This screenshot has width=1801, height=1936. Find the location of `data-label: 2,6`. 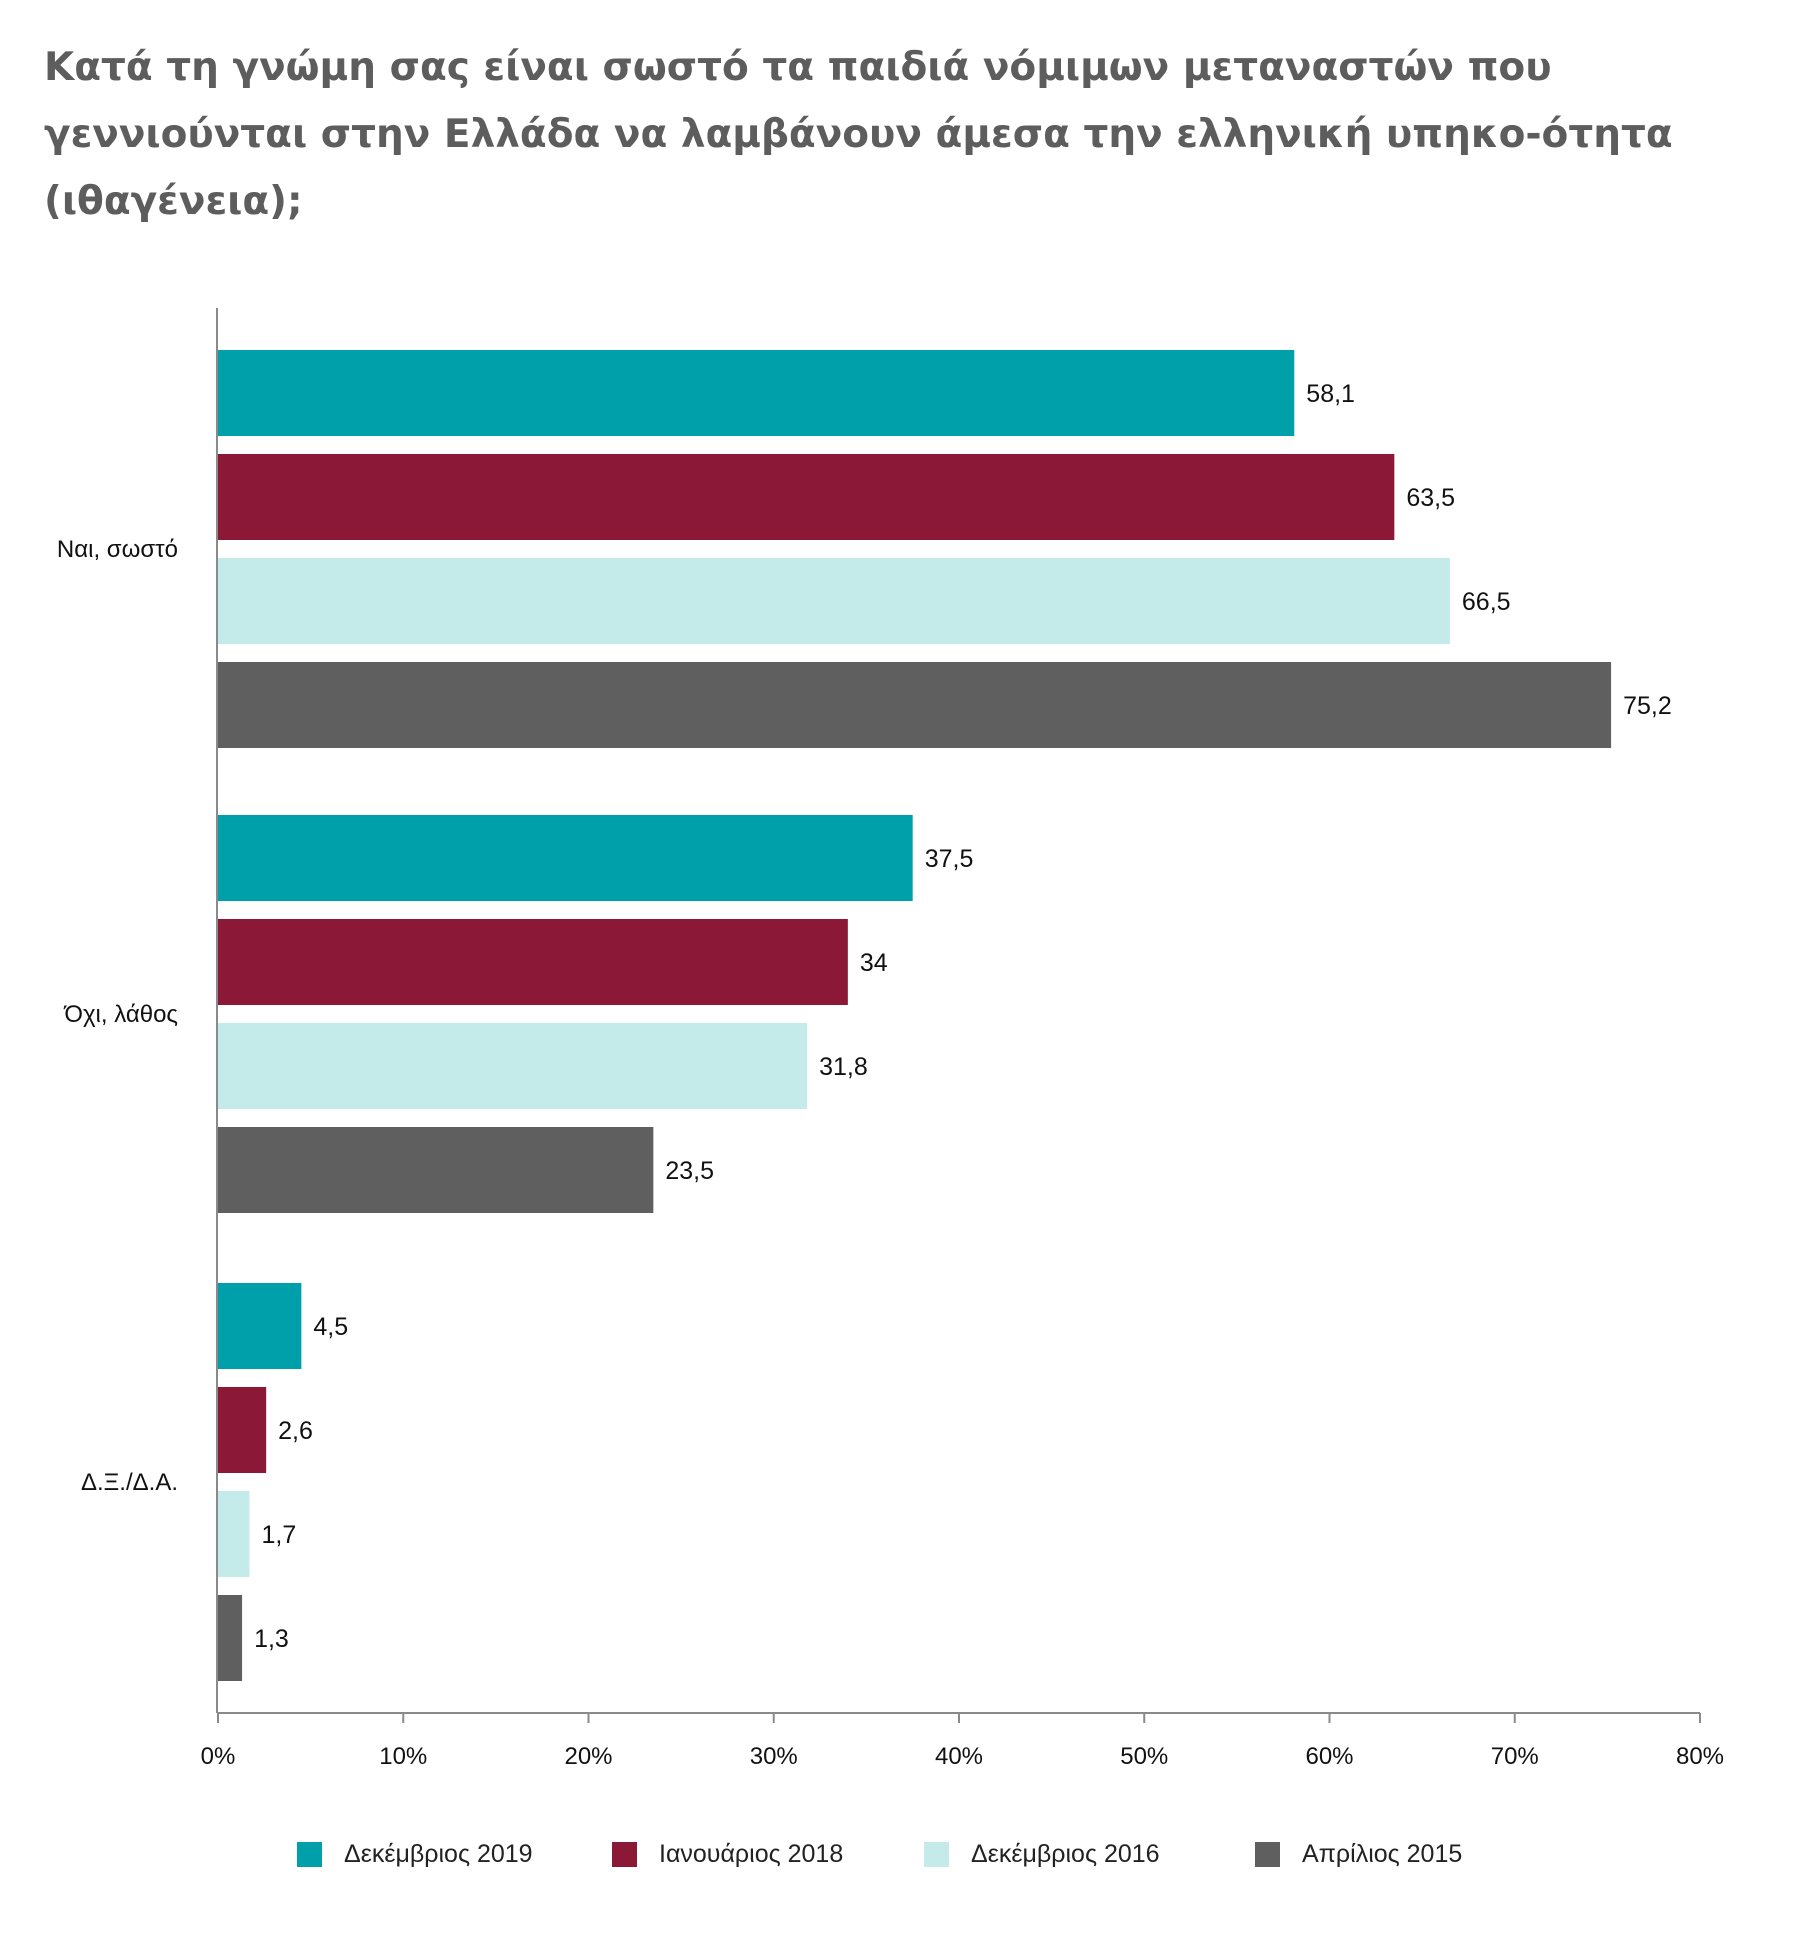

data-label: 2,6 is located at coordinates (295, 1431).